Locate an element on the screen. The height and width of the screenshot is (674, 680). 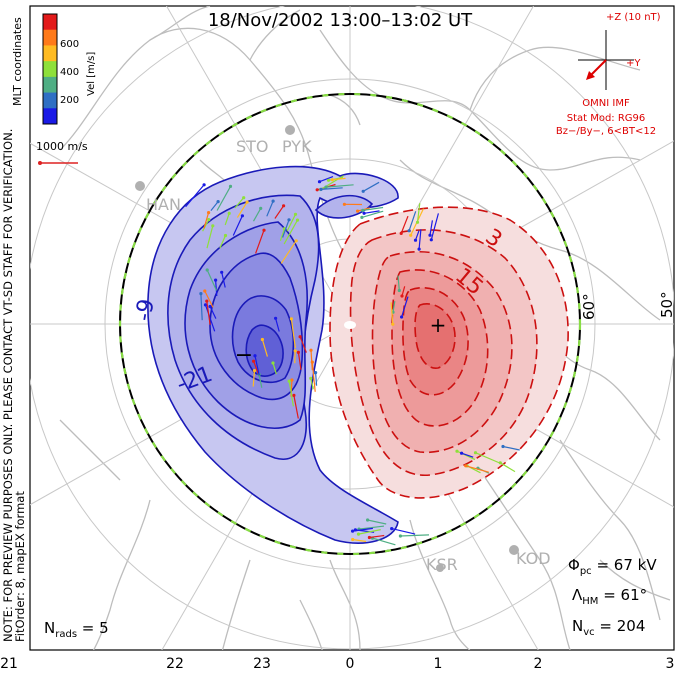
cross-polar-potential: Φpc = 67 kV is located at coordinates (612, 566).